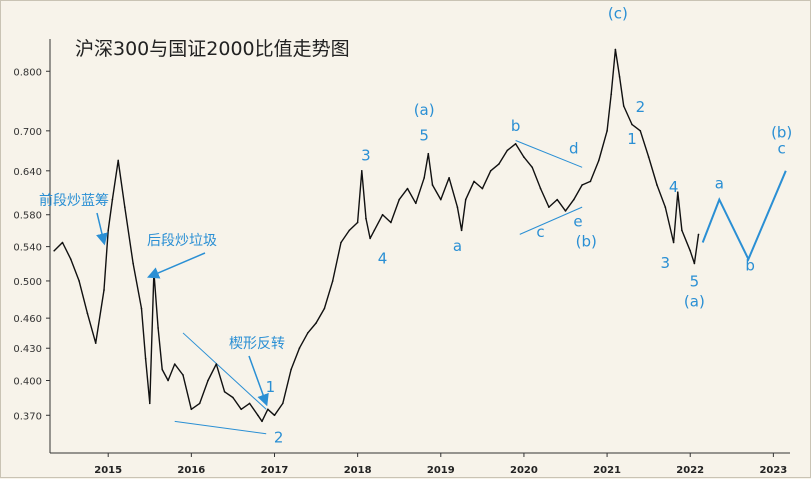 This screenshot has height=479, width=811. Describe the element at coordinates (182, 241) in the screenshot. I see `annotation-text: 后段炒垃圾` at that location.